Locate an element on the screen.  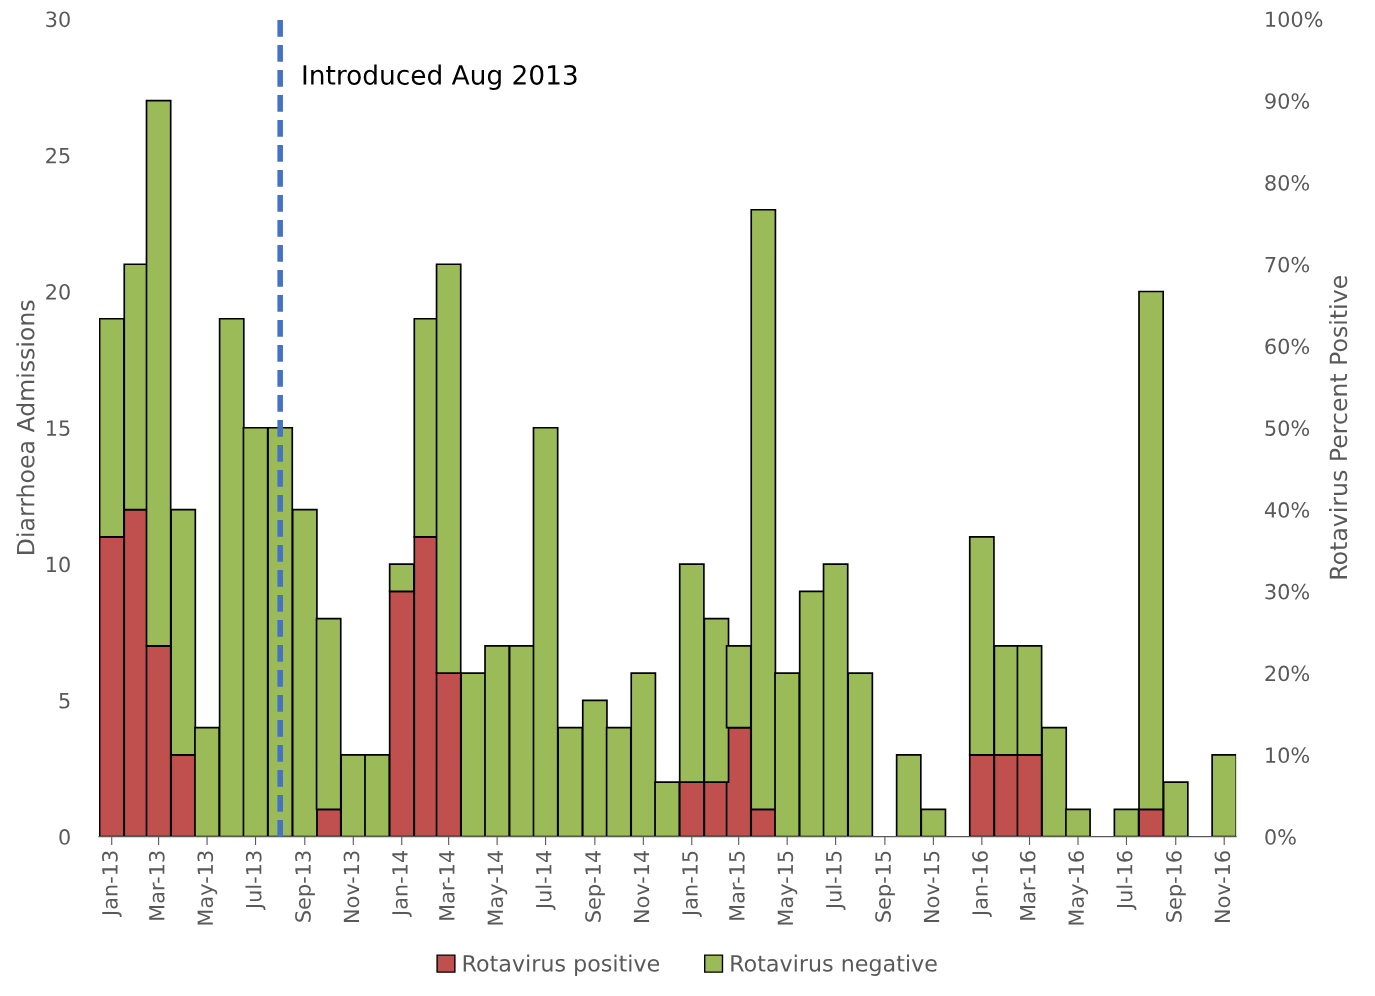
y2-tick-label: 20% is located at coordinates (1287, 673).